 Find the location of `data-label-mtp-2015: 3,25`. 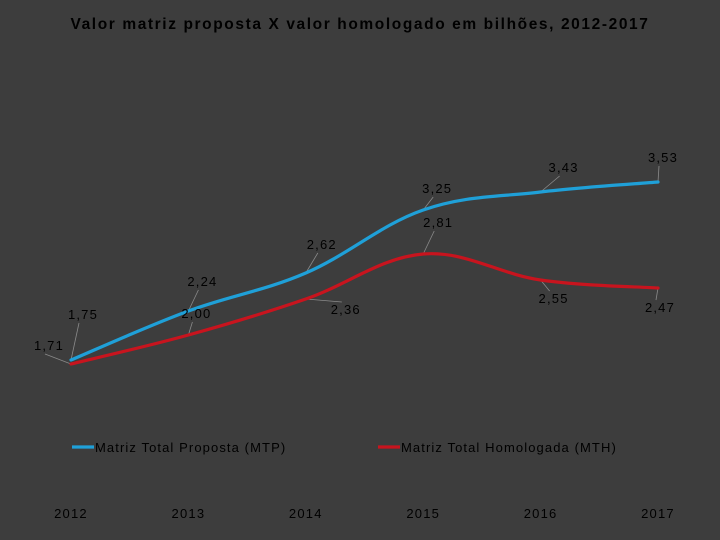

data-label-mtp-2015: 3,25 is located at coordinates (437, 188).